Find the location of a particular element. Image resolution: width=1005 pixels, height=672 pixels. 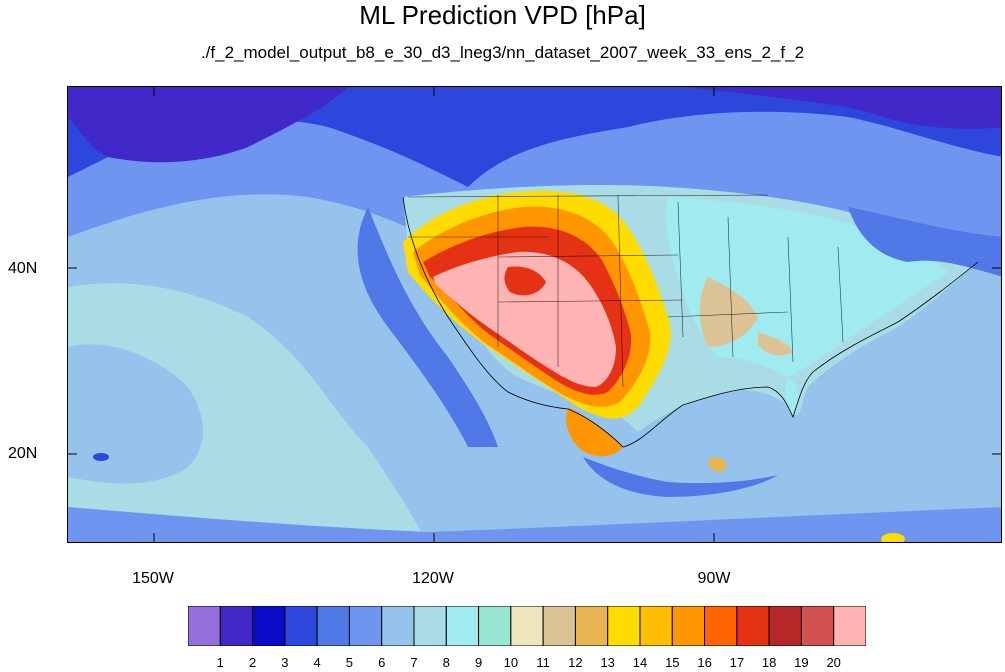

colorbar-label: 10 is located at coordinates (511, 662).